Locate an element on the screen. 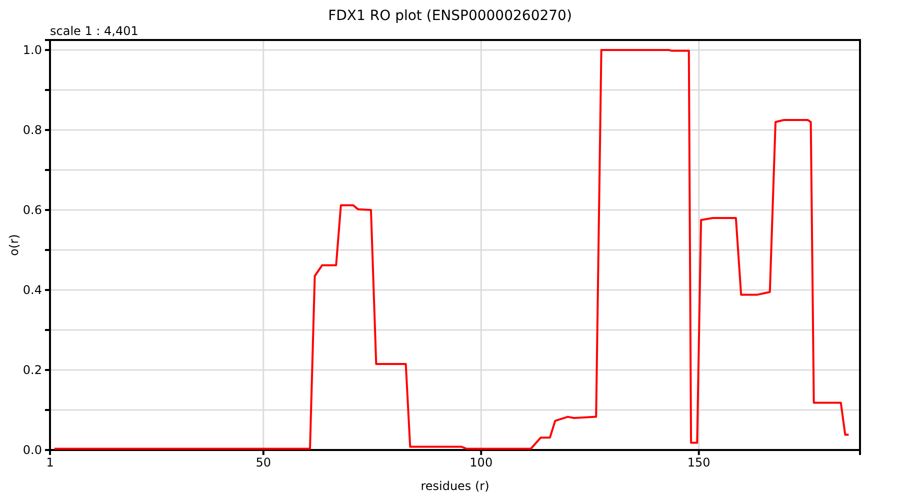  x-tick-label: 1 is located at coordinates (50, 463).